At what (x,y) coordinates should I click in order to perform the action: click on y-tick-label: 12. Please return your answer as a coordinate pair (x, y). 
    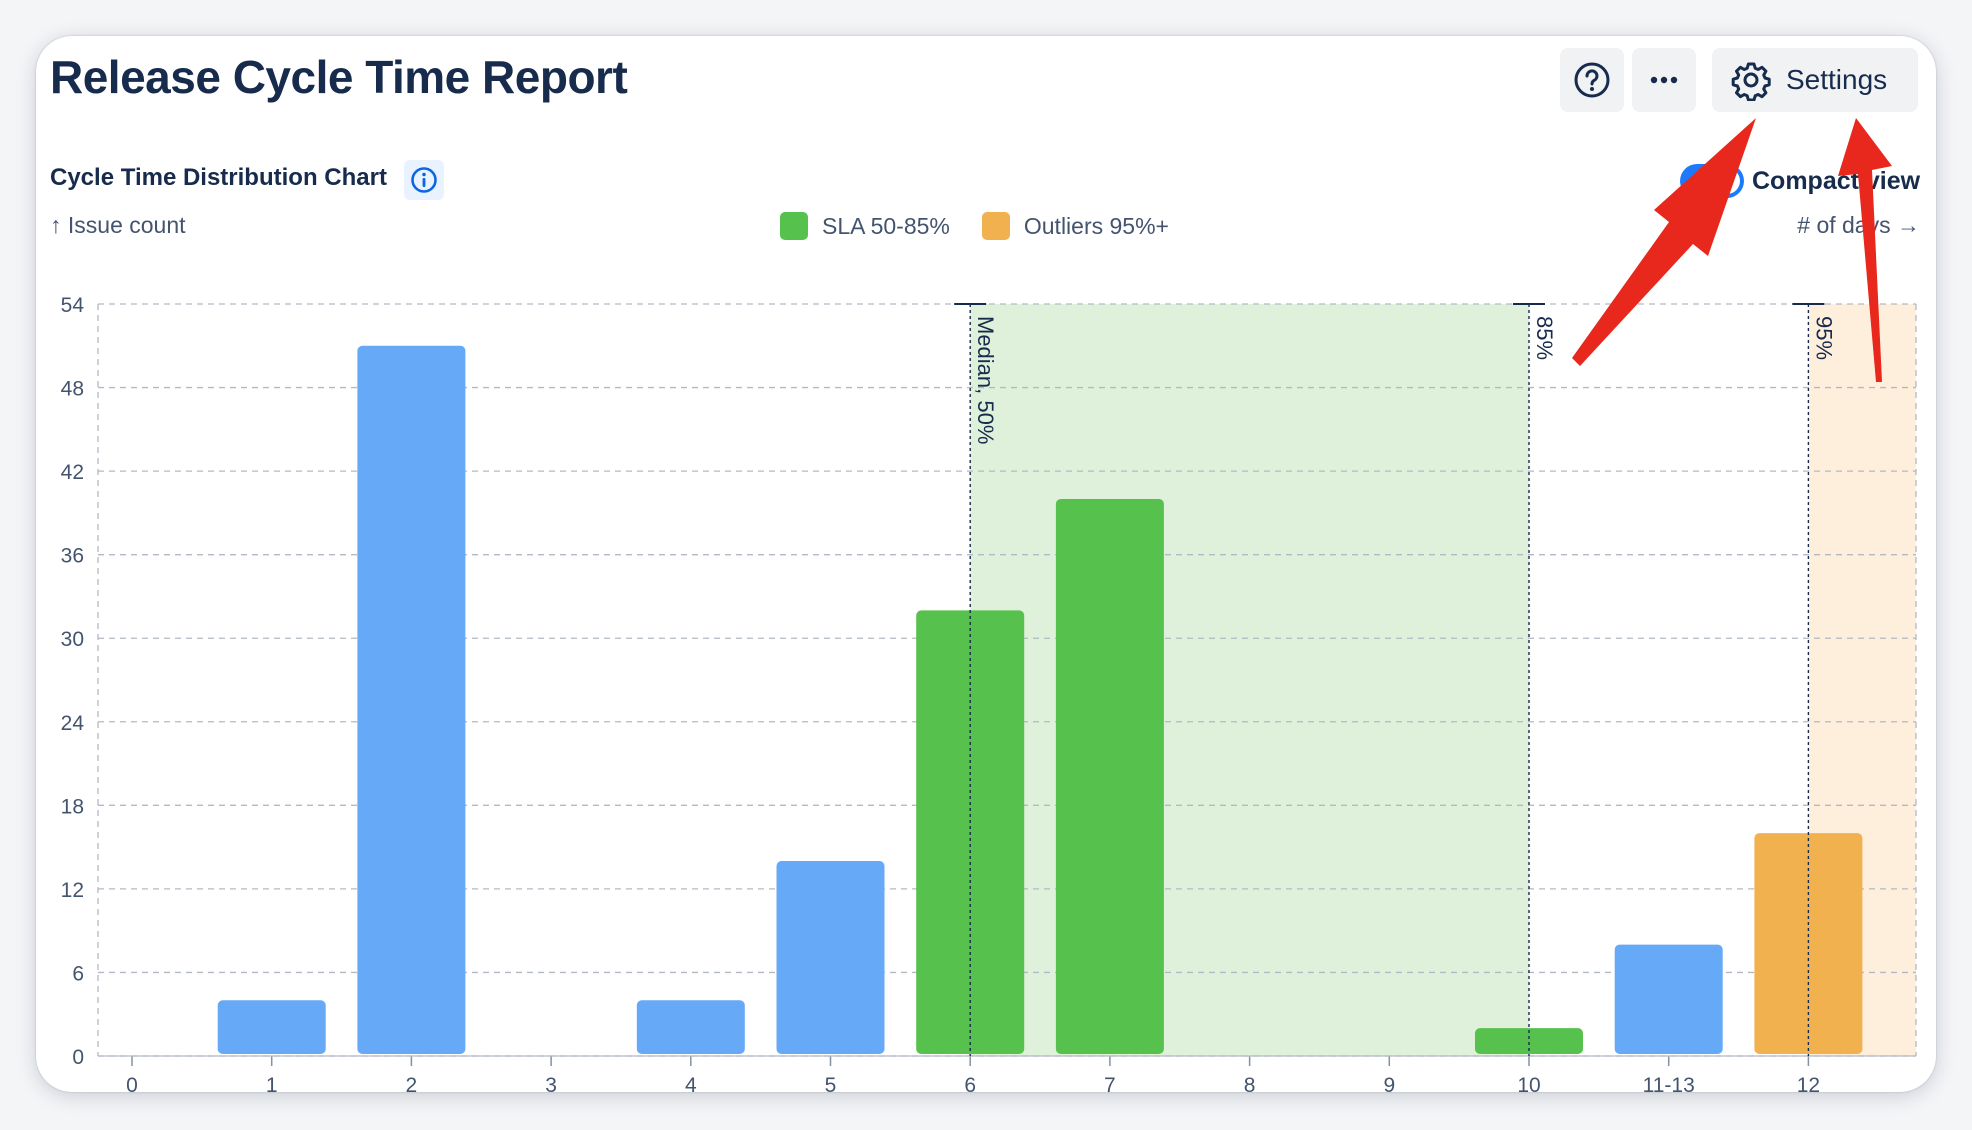
    Looking at the image, I should click on (72, 890).